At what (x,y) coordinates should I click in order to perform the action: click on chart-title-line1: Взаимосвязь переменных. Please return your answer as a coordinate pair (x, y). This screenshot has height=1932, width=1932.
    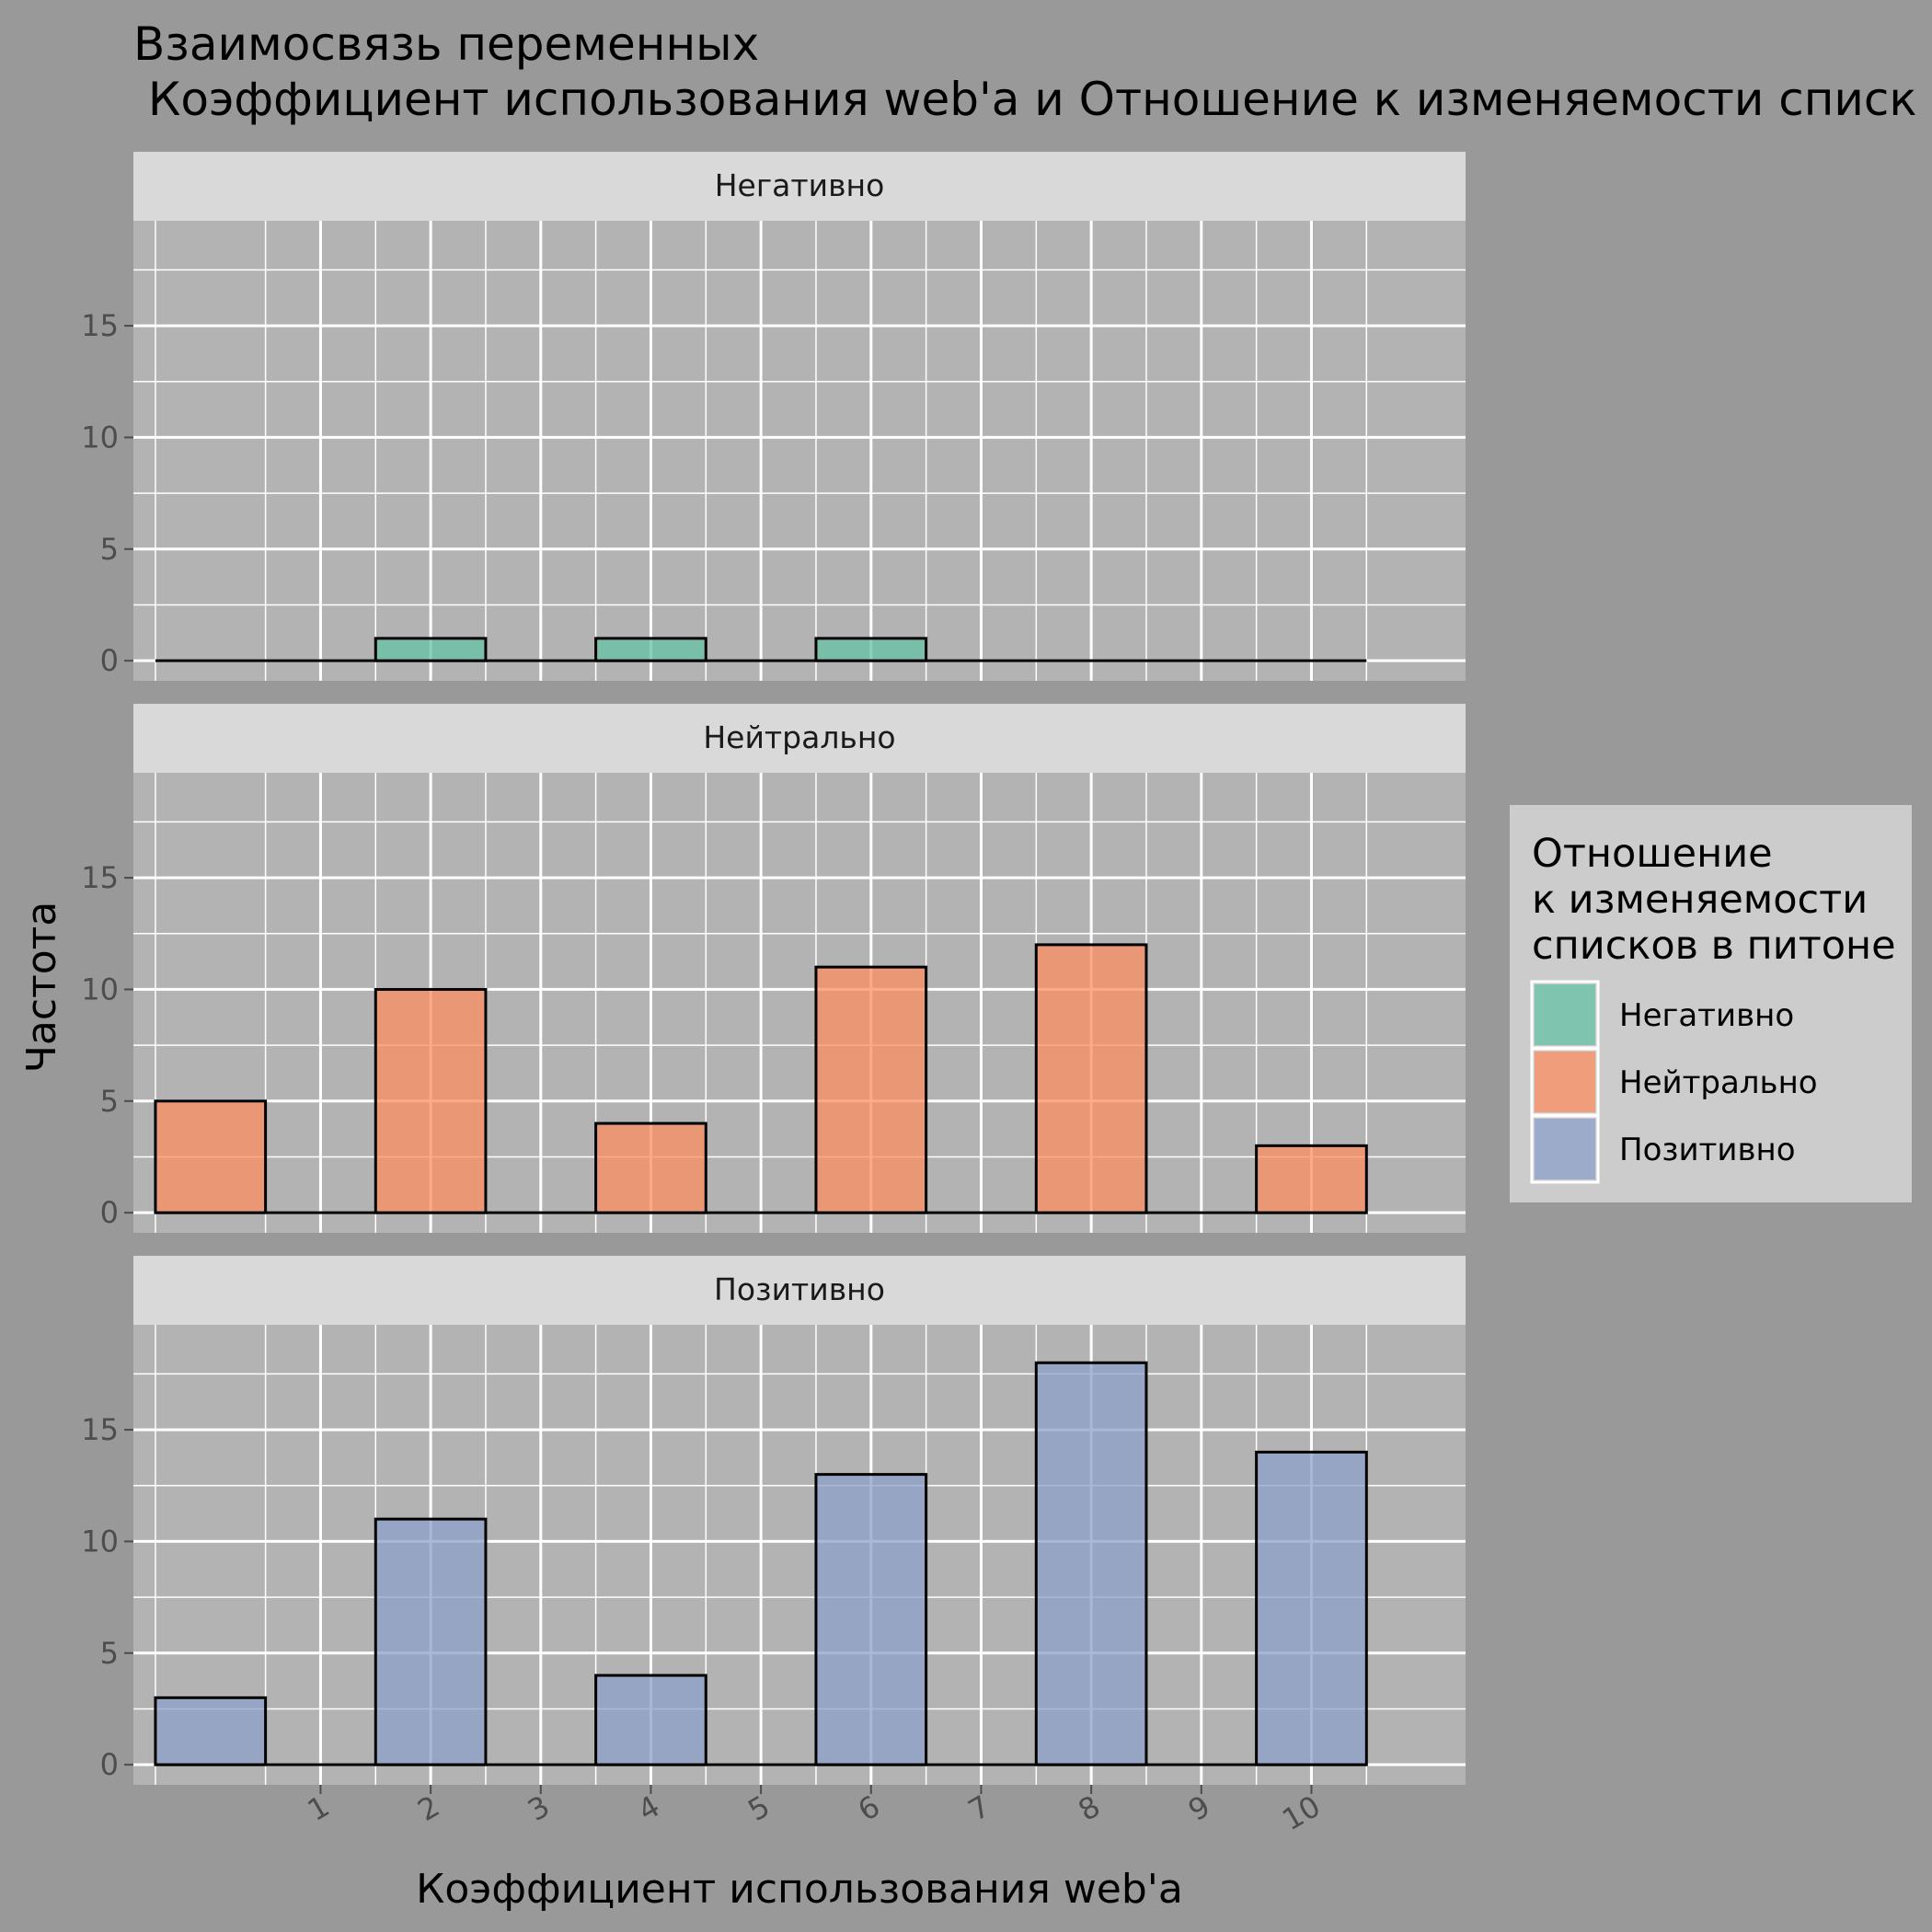
    Looking at the image, I should click on (446, 44).